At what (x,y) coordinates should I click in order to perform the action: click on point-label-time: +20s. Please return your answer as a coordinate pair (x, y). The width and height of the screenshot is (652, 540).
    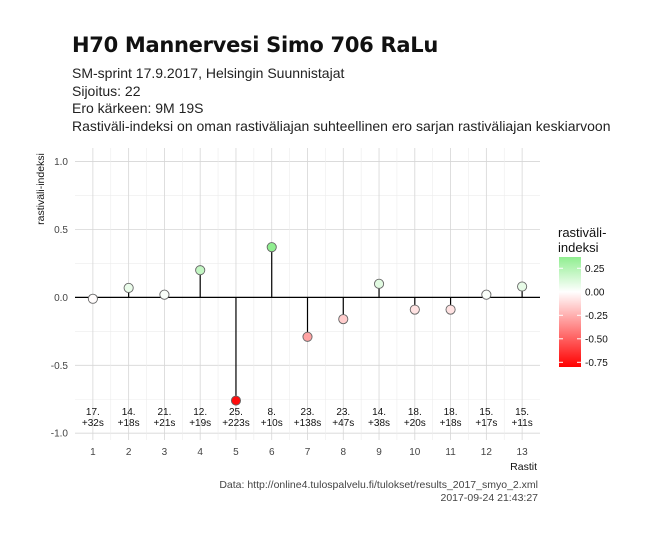
    Looking at the image, I should click on (415, 423).